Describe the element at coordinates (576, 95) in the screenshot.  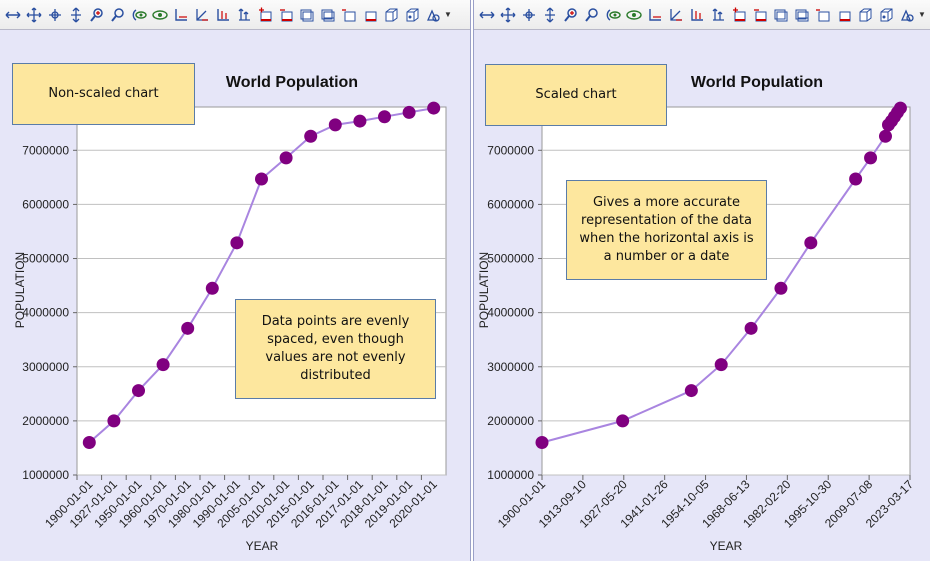
I see `chart-label-box: Scaled chart` at that location.